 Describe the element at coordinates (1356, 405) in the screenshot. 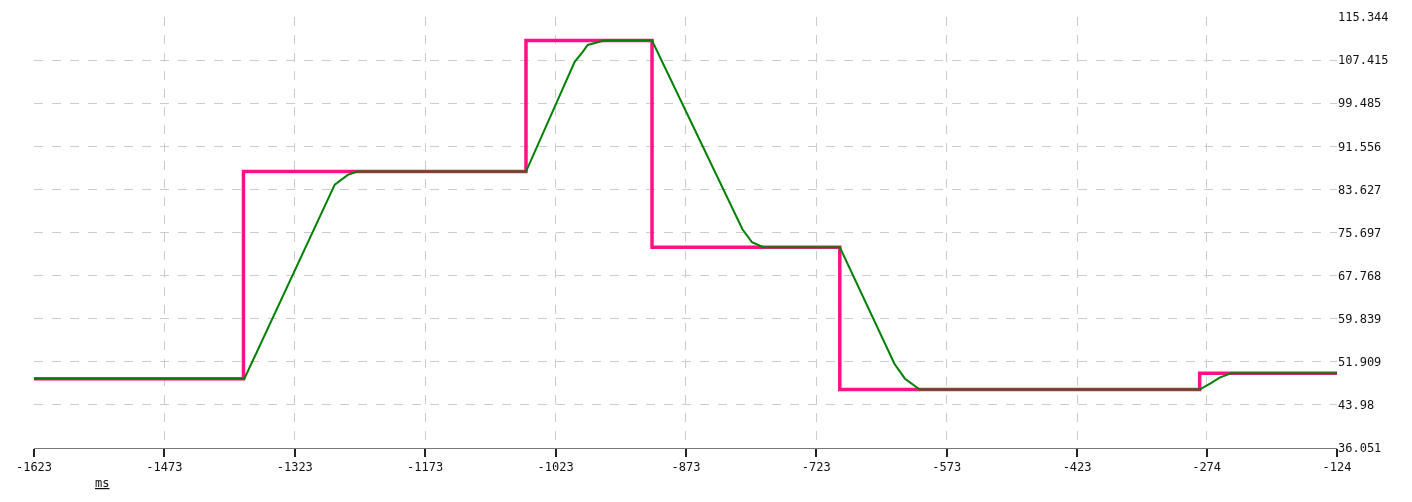

I see `y-tick-label: 43.98` at that location.